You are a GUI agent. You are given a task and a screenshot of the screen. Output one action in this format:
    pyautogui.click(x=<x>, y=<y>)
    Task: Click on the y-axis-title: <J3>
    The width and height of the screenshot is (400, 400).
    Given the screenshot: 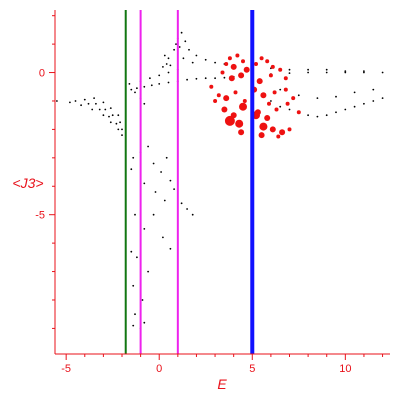 What is the action you would take?
    pyautogui.click(x=27, y=183)
    